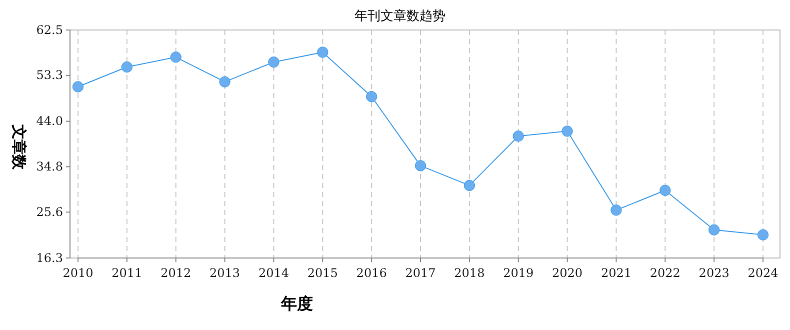  I want to click on x-tick-label: 2021, so click(616, 273).